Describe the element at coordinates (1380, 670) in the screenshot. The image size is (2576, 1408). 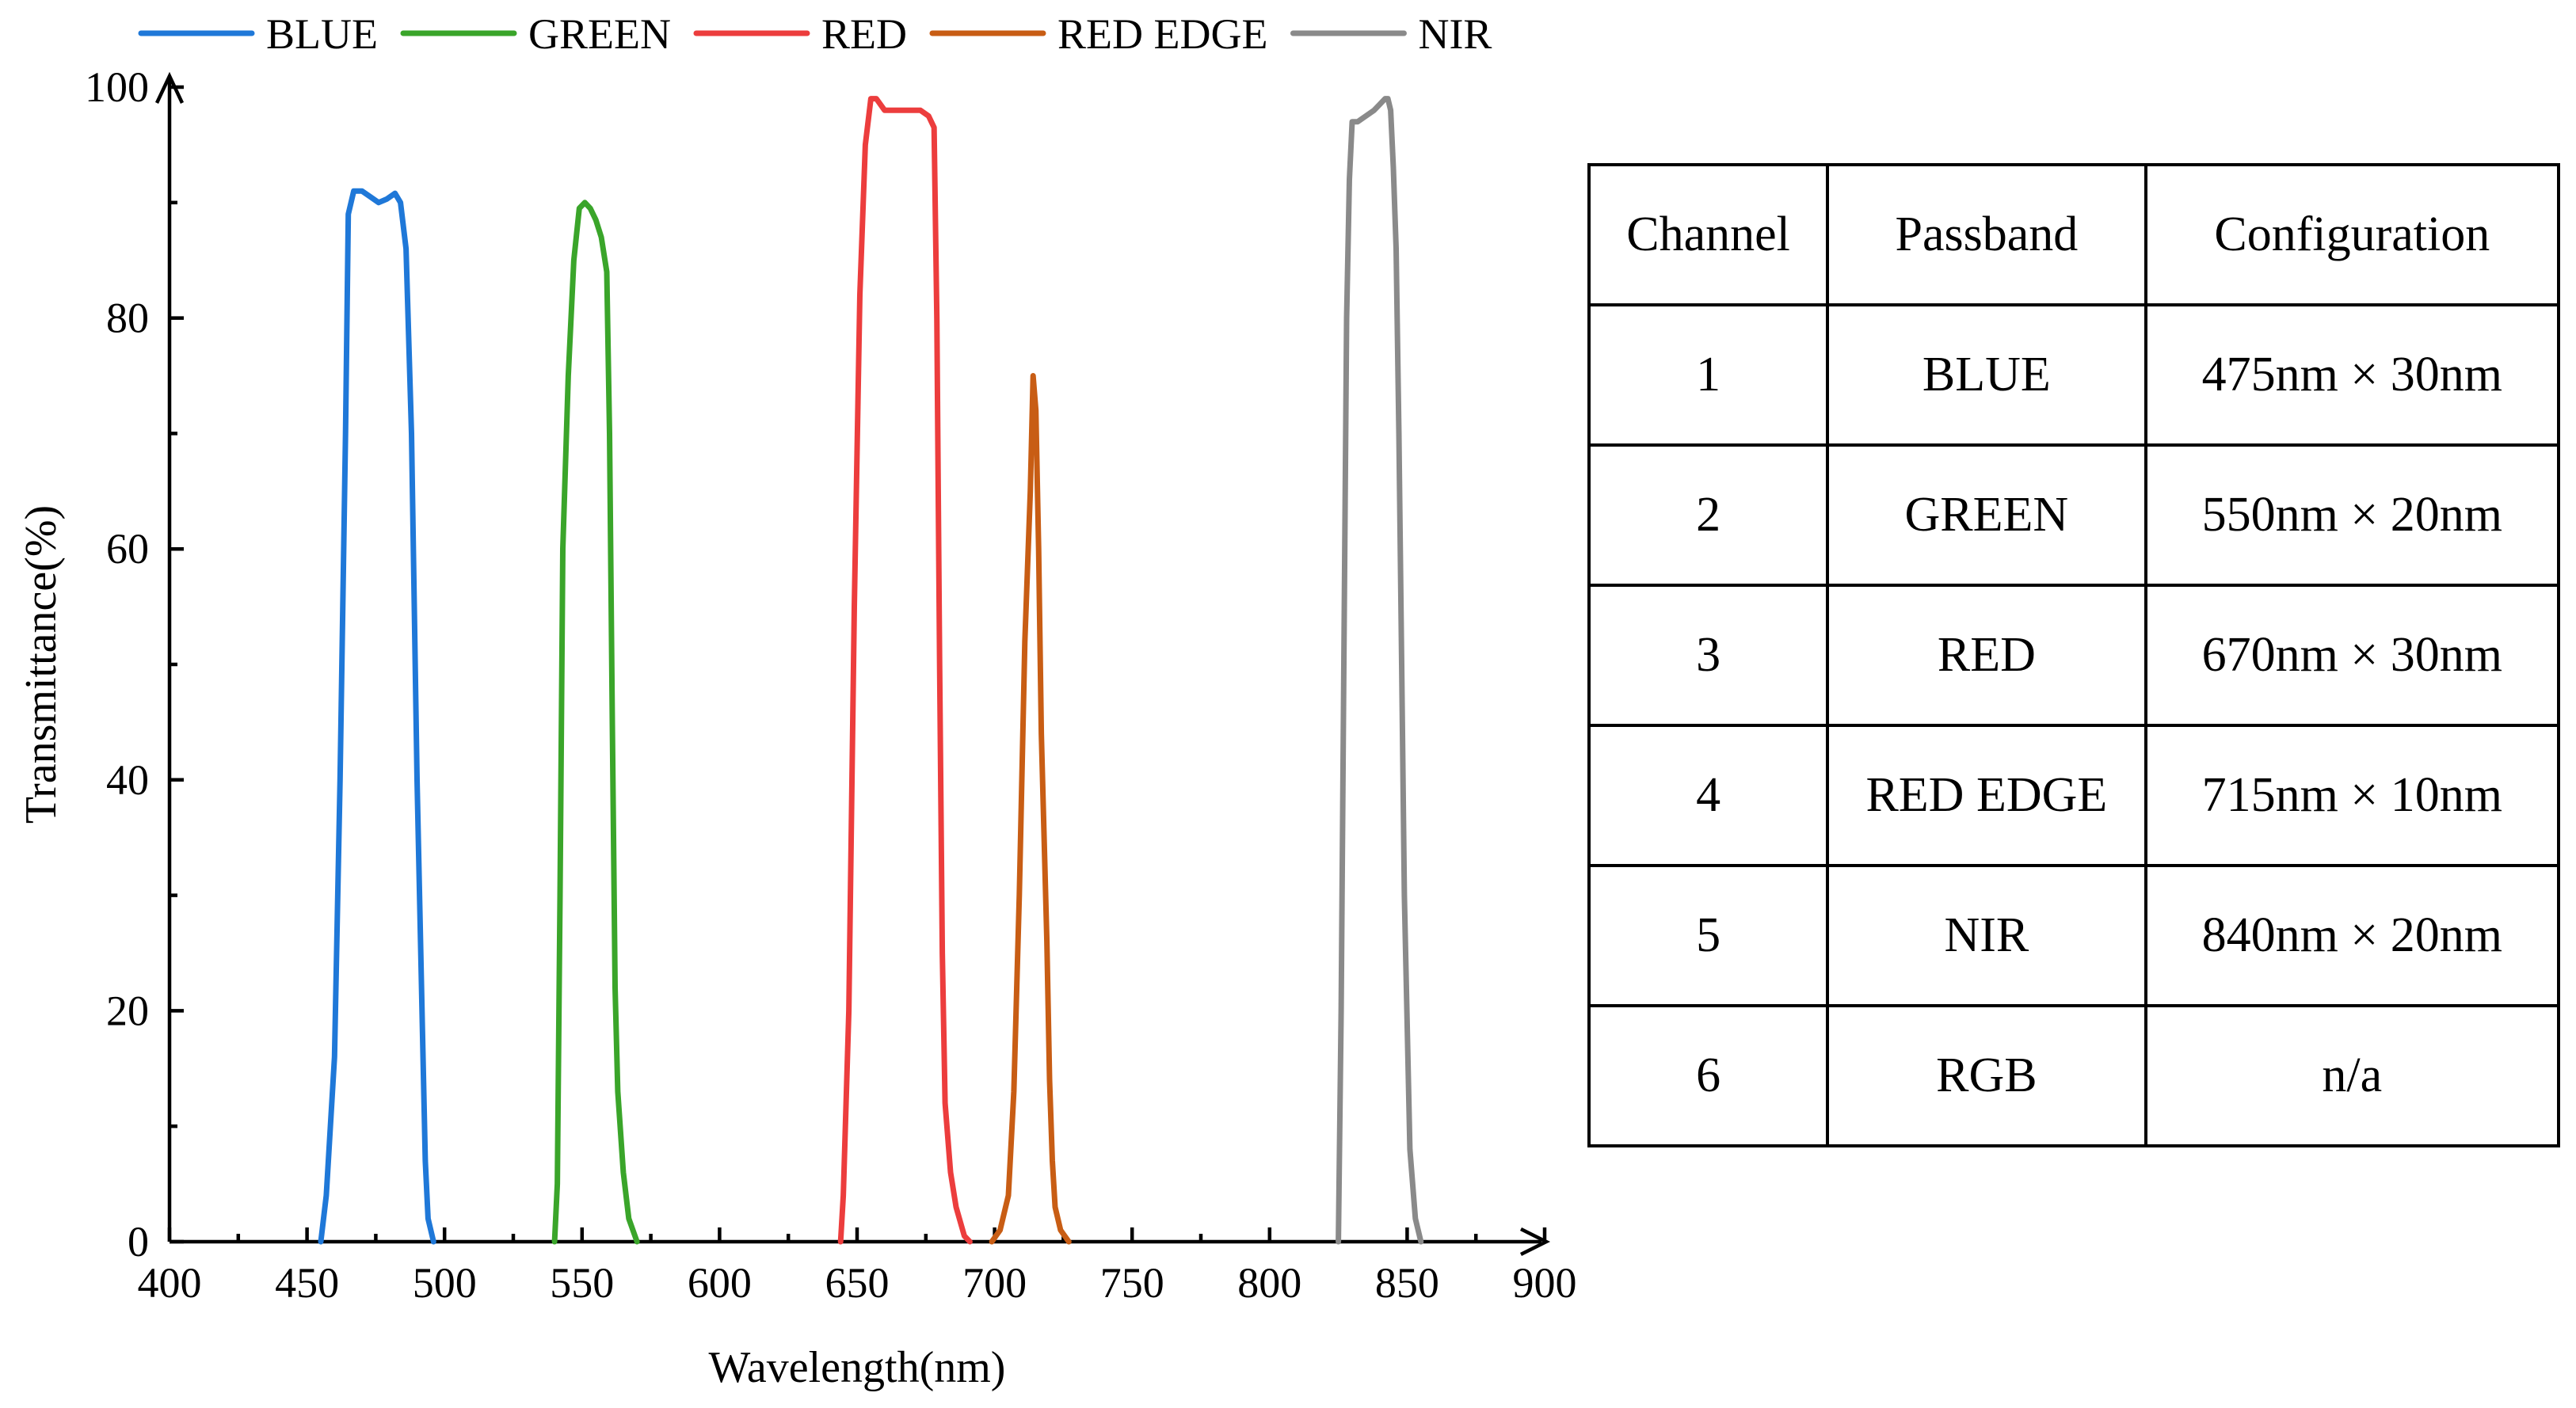
I see `series-line-nir` at that location.